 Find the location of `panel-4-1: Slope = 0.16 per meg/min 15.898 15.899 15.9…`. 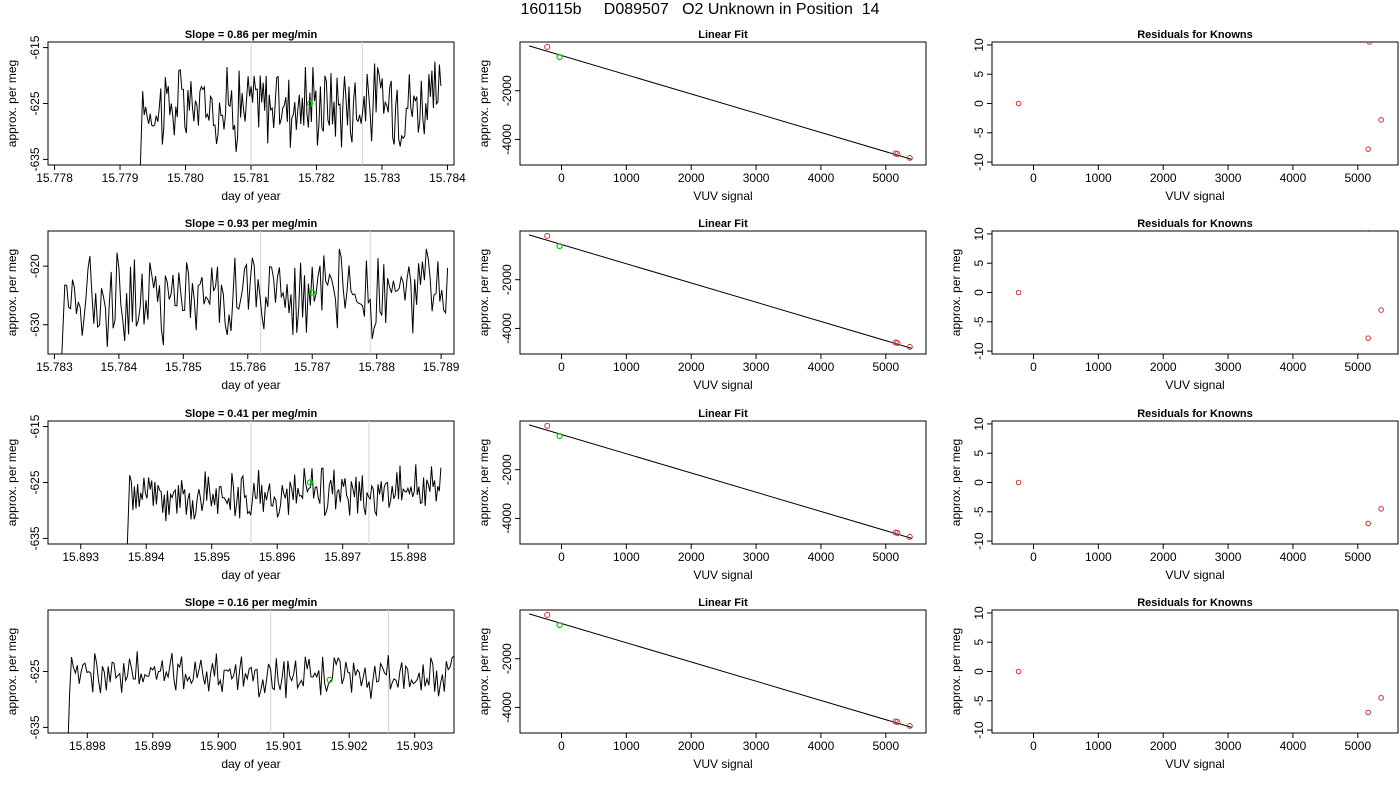

panel-4-1: Slope = 0.16 per meg/min 15.898 15.899 15.9… is located at coordinates (230, 684).